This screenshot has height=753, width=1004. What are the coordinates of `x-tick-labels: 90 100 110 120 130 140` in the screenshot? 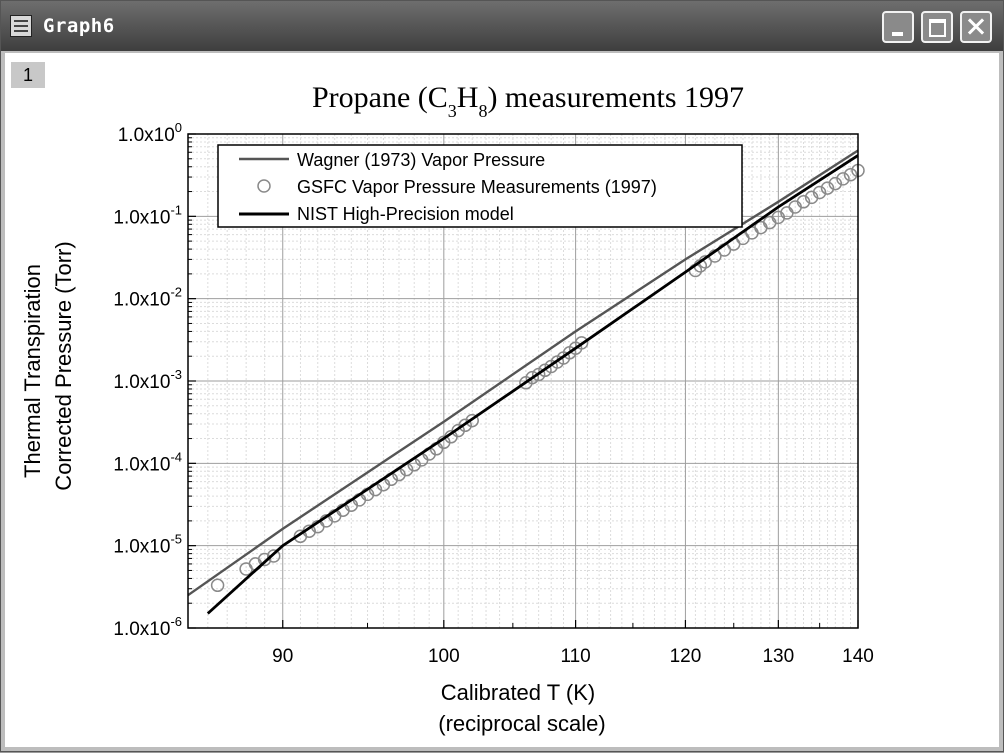 It's located at (573, 656).